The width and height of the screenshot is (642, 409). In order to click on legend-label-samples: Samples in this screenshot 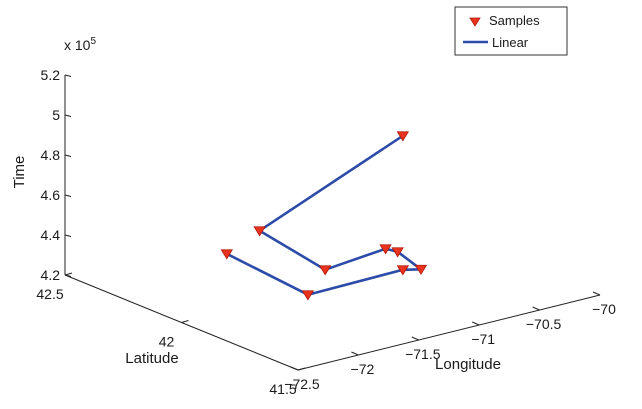, I will do `click(514, 20)`.